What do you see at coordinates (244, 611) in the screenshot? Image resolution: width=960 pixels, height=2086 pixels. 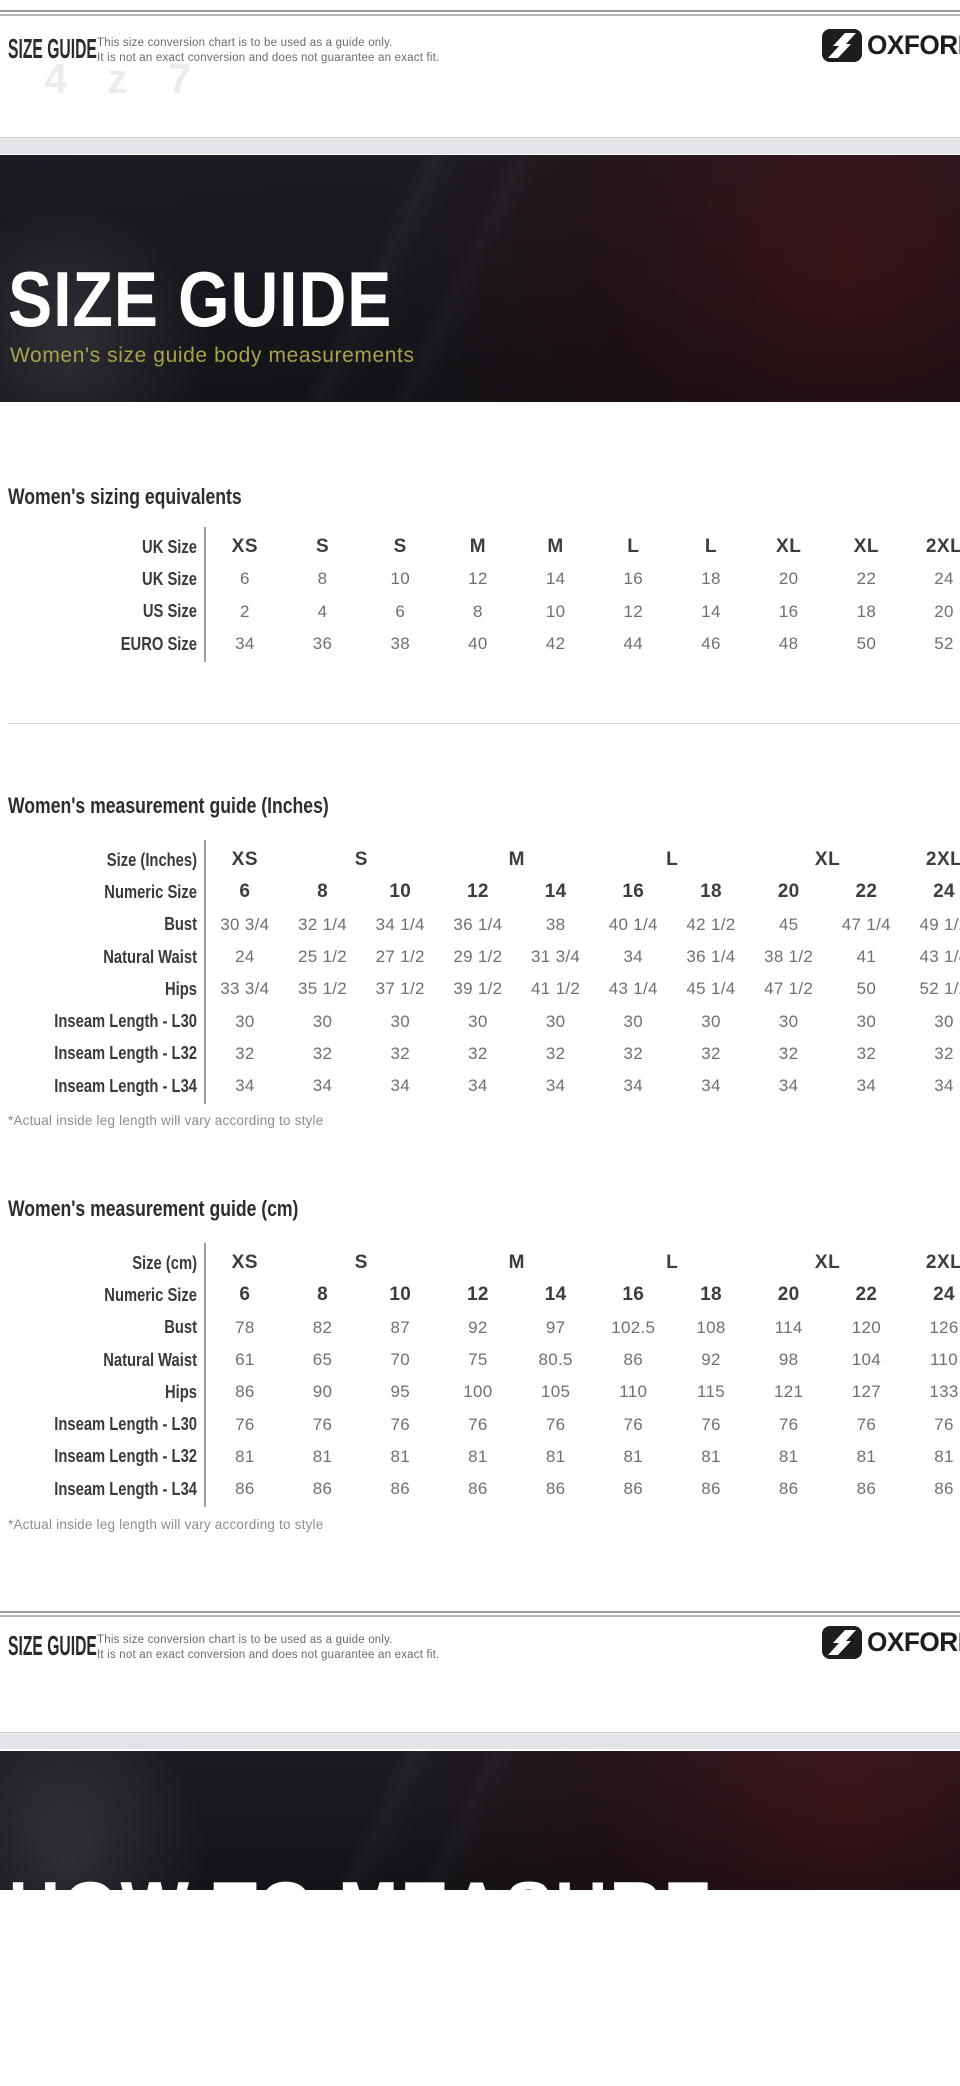 I see `table-cell: 2` at bounding box center [244, 611].